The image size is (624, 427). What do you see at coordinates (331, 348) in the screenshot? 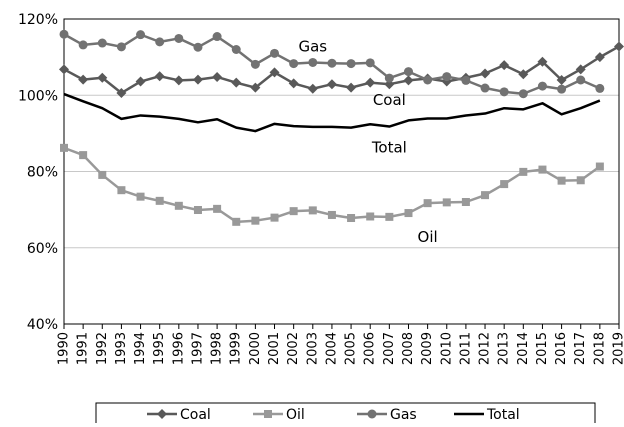
I see `x-tick-label: 2004` at bounding box center [331, 348].